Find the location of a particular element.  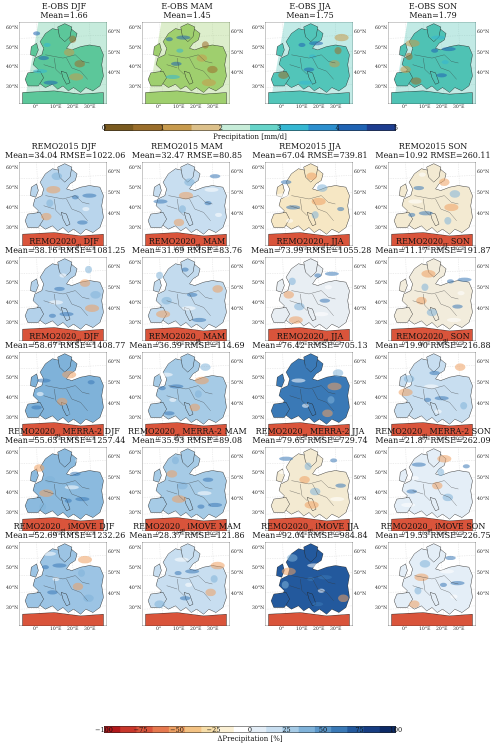

colorbar-outline is located at coordinates (250, 127).